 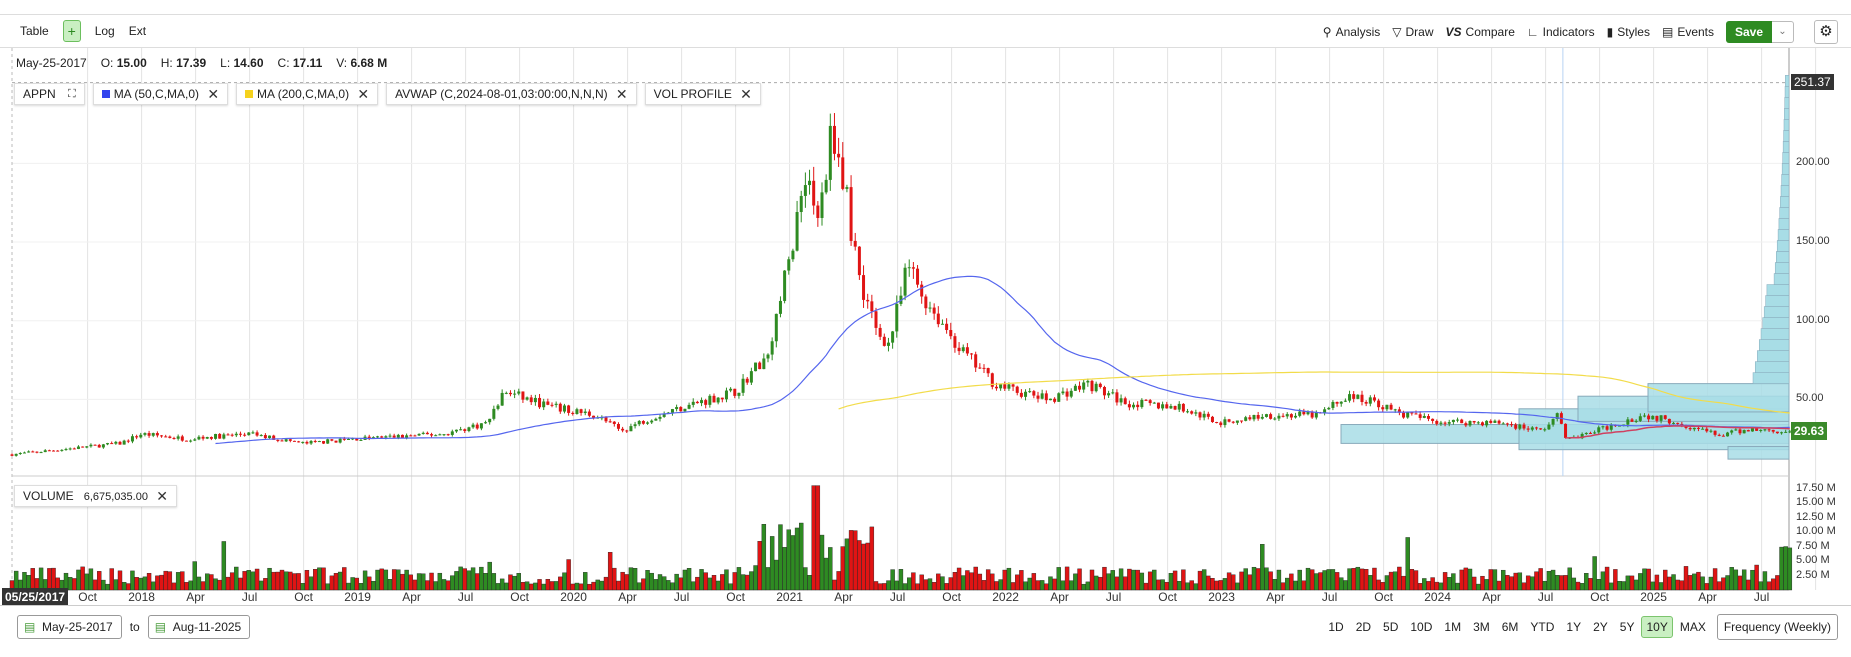 What do you see at coordinates (1510, 627) in the screenshot?
I see `range-6m: 6M` at bounding box center [1510, 627].